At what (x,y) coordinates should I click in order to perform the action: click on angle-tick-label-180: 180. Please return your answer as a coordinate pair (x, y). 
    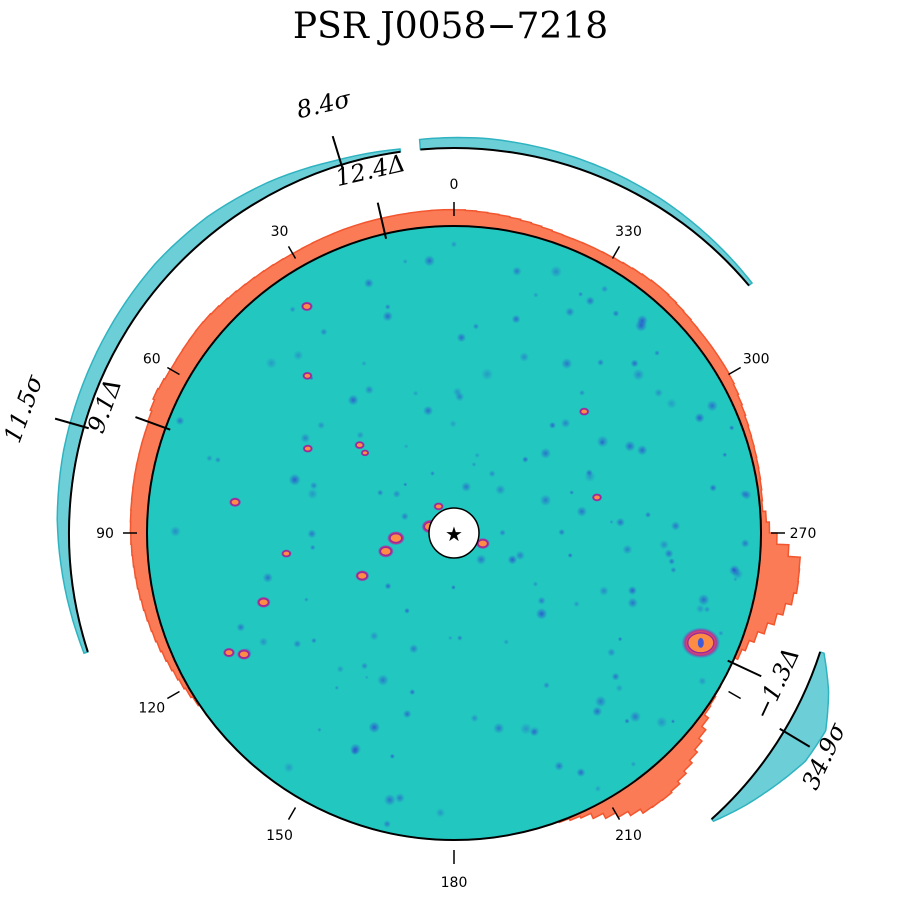
    Looking at the image, I should click on (454, 883).